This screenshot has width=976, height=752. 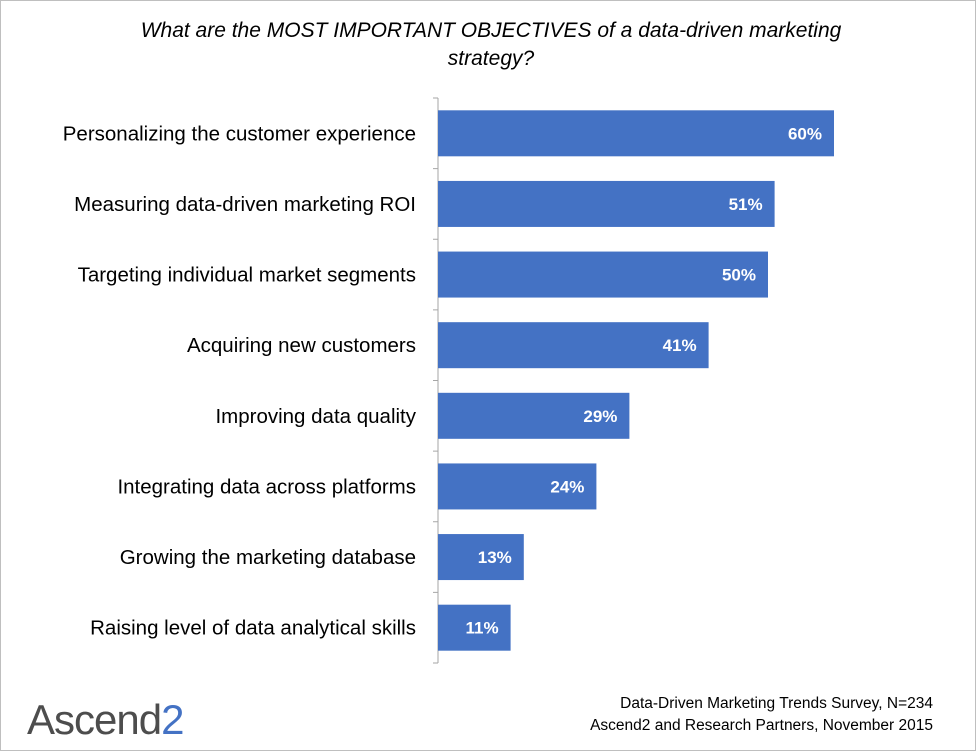 What do you see at coordinates (746, 204) in the screenshot?
I see `data-label: 51%` at bounding box center [746, 204].